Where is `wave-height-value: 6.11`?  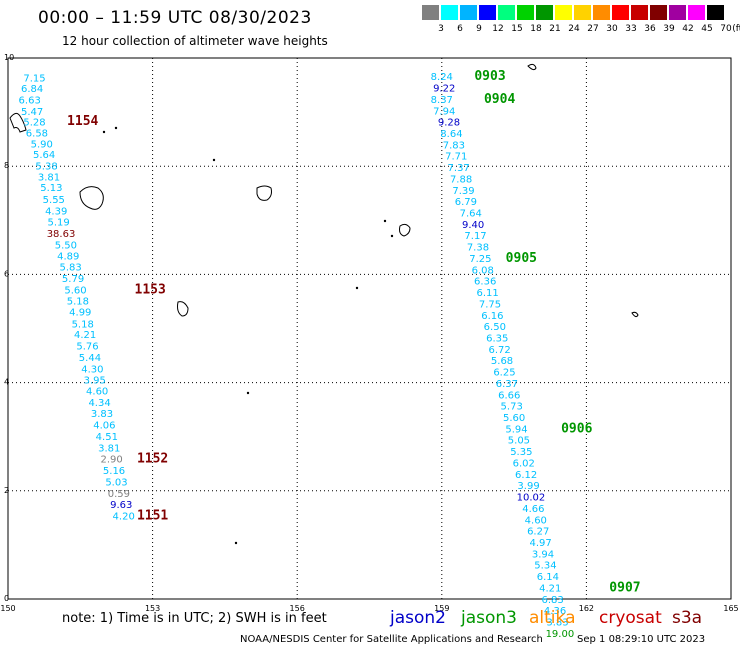 wave-height-value: 6.11 is located at coordinates (487, 293).